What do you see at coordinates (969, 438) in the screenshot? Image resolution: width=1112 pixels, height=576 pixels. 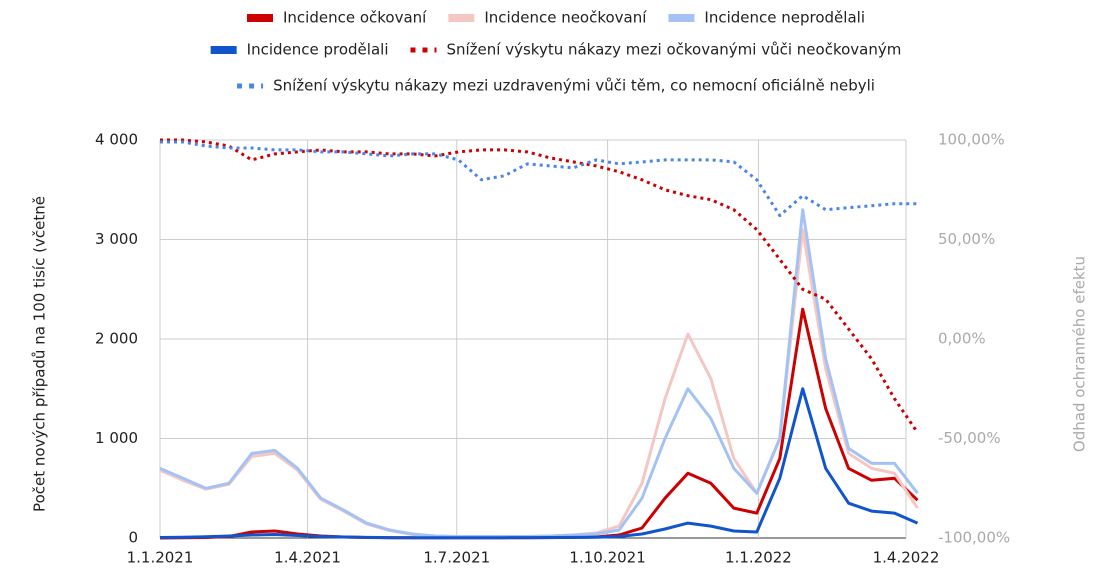 I see `y2-tick-label: -50,00%` at bounding box center [969, 438].